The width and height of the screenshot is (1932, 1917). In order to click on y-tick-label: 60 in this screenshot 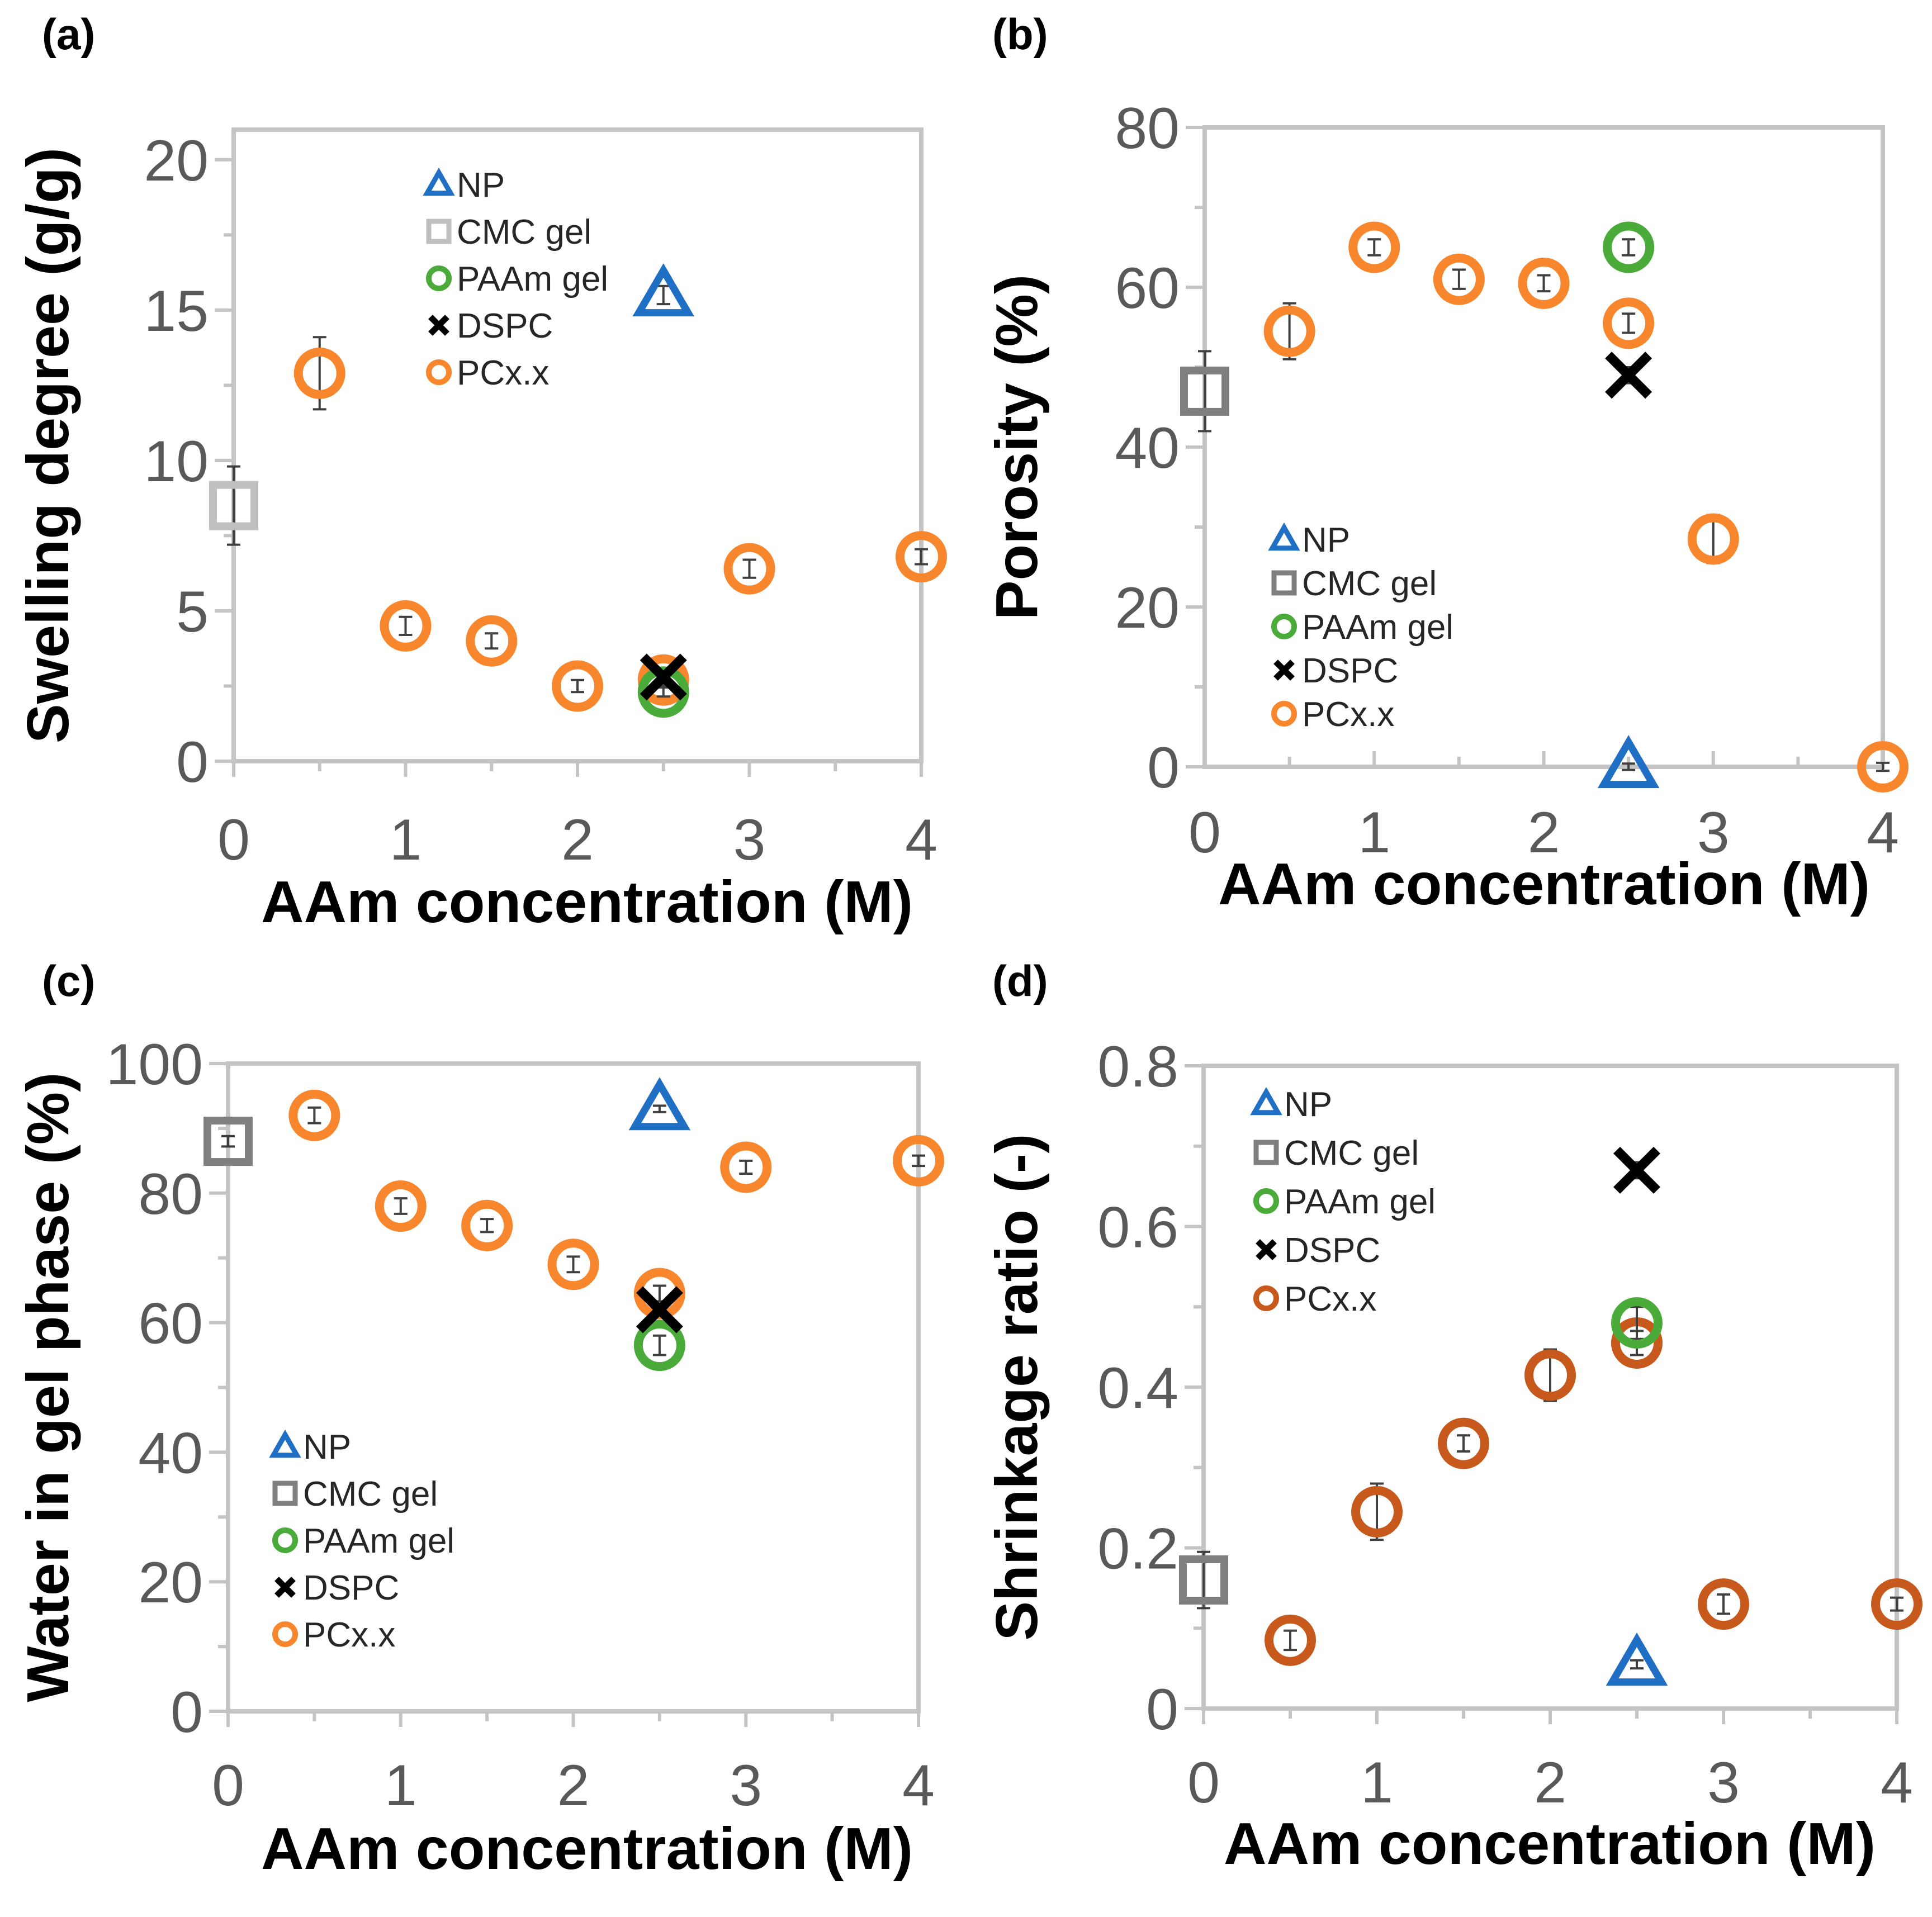, I will do `click(1147, 288)`.